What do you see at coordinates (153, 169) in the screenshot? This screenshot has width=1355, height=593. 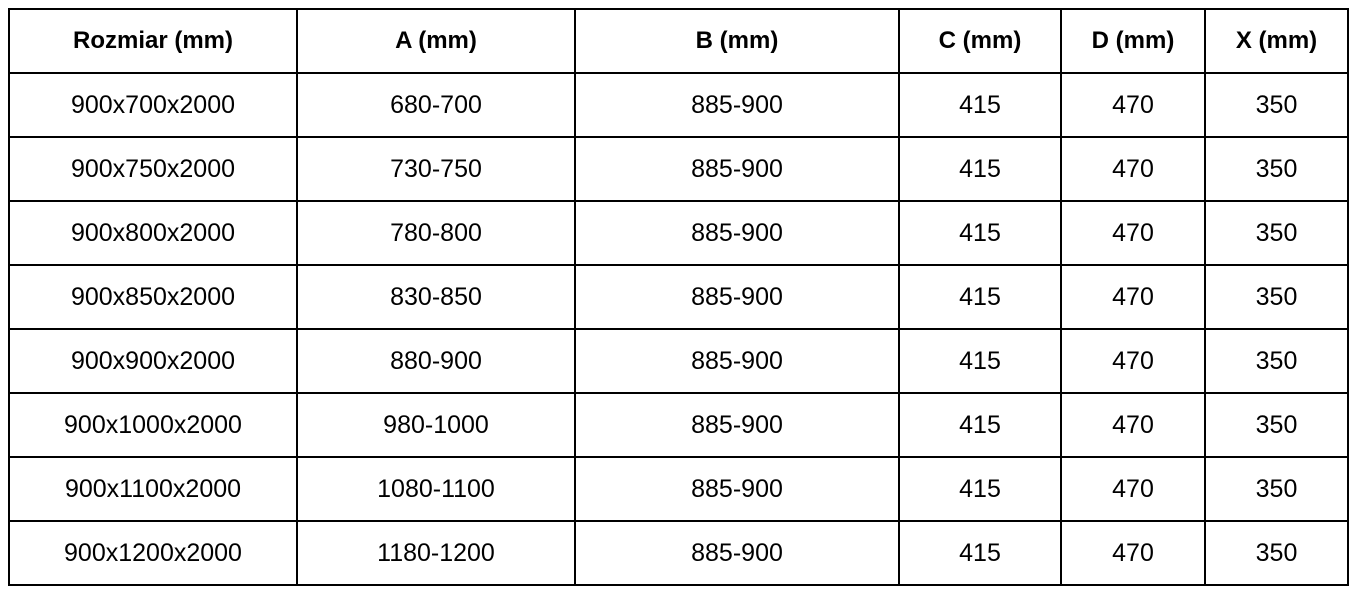 I see `table-cell: 900x750x2000` at bounding box center [153, 169].